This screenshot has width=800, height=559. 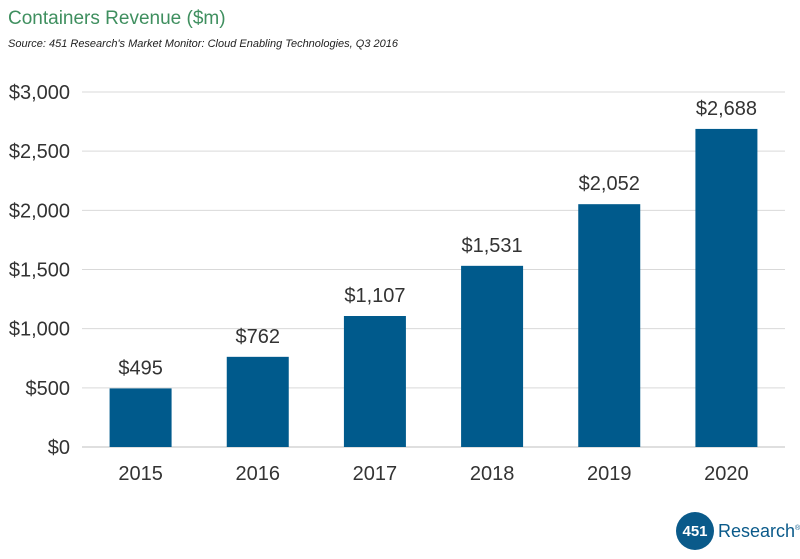 I want to click on x-tick-label: 2017, so click(x=375, y=474).